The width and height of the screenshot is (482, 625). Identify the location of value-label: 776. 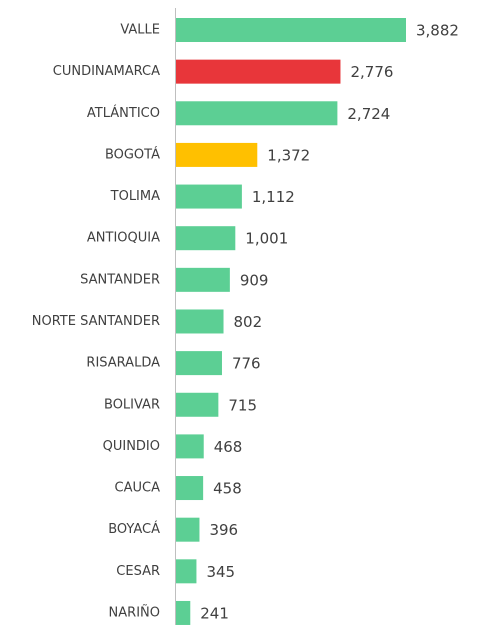
(246, 364).